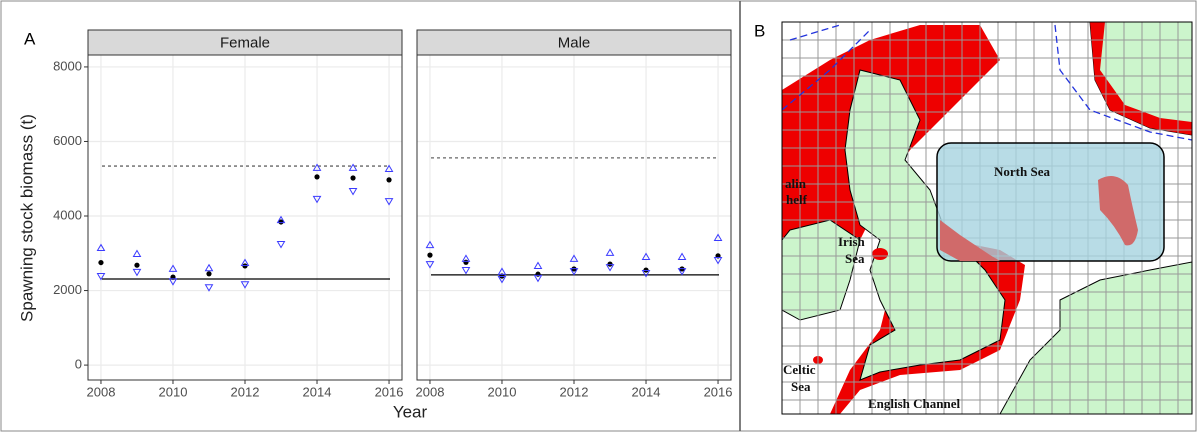 This screenshot has width=1197, height=432. What do you see at coordinates (796, 183) in the screenshot?
I see `map-label: alin` at bounding box center [796, 183].